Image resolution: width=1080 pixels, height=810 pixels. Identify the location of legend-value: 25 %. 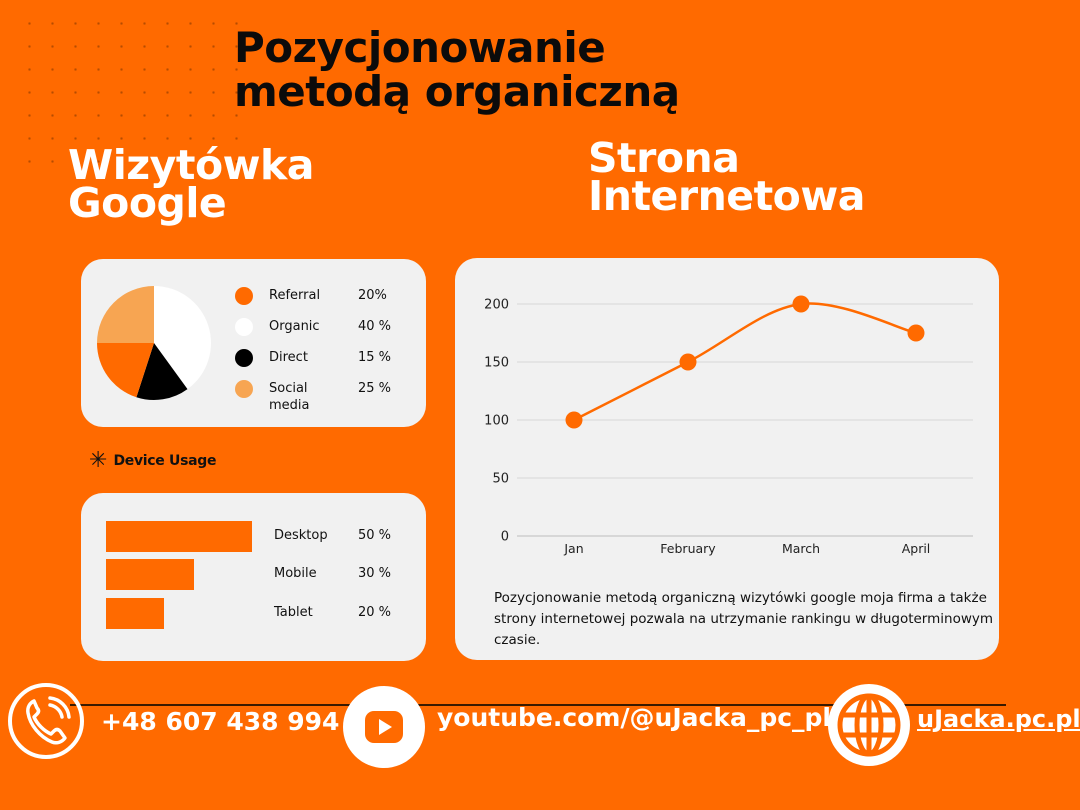
(375, 388).